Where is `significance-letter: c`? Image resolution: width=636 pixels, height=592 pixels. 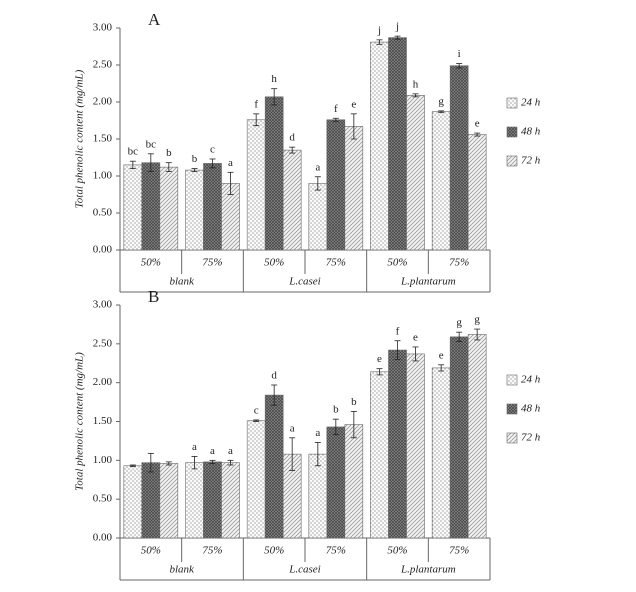 significance-letter: c is located at coordinates (256, 410).